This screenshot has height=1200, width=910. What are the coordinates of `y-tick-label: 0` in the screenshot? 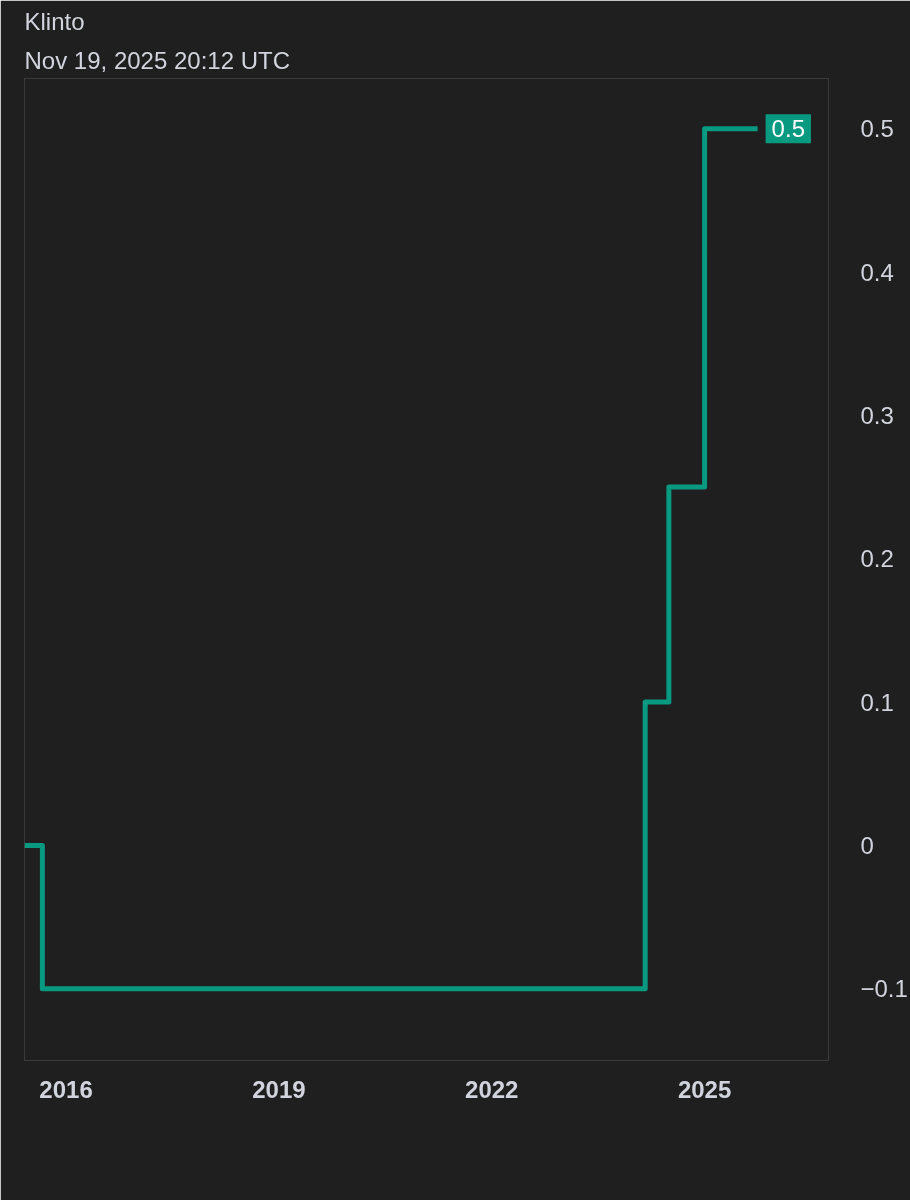 It's located at (867, 845).